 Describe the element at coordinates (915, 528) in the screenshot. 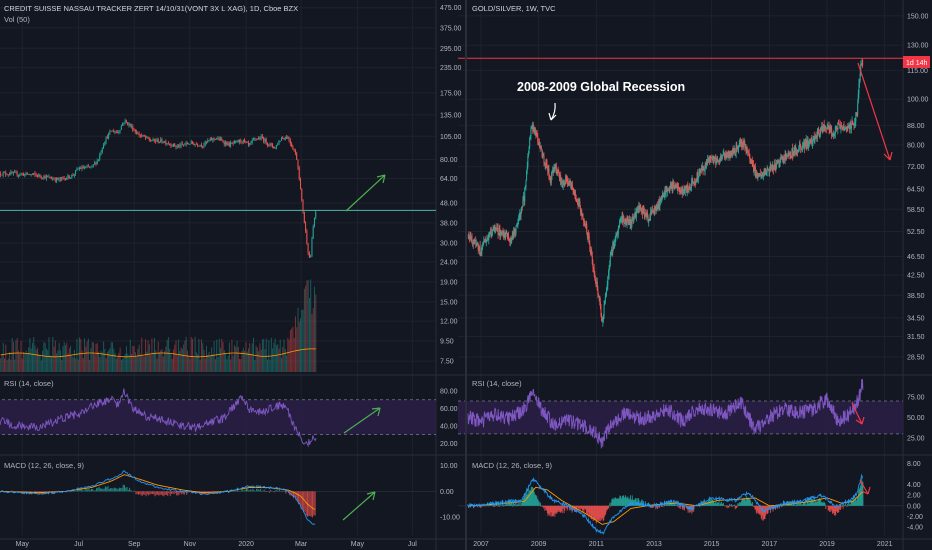

I see `macd-tick-label: -4.00` at that location.